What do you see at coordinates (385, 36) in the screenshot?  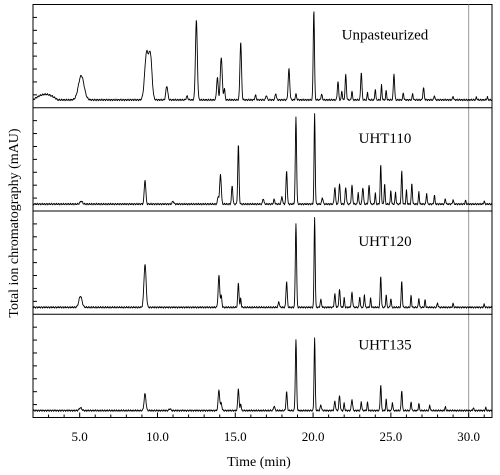 I see `series-label: Unpasteurized` at bounding box center [385, 36].